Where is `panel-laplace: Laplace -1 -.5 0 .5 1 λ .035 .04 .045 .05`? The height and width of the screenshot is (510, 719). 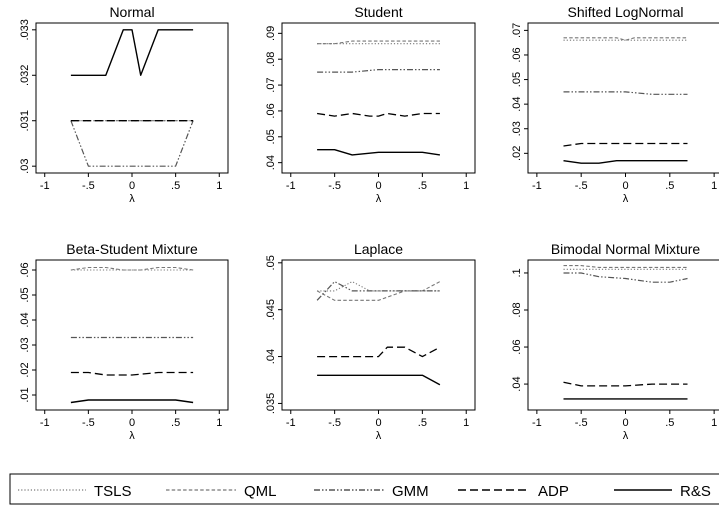 panel-laplace: Laplace -1 -.5 0 .5 1 λ .035 .04 .045 .05 is located at coordinates (370, 341).